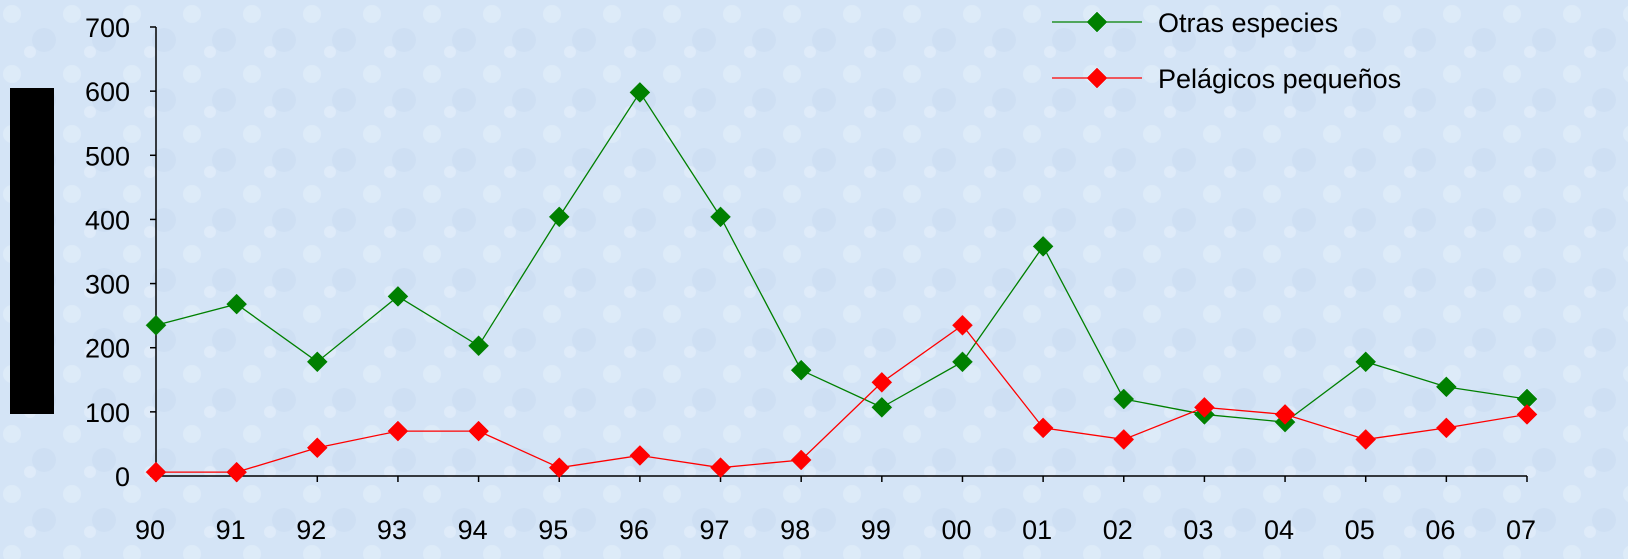 The height and width of the screenshot is (559, 1628). Describe the element at coordinates (1521, 530) in the screenshot. I see `x-tick-label: 07` at that location.